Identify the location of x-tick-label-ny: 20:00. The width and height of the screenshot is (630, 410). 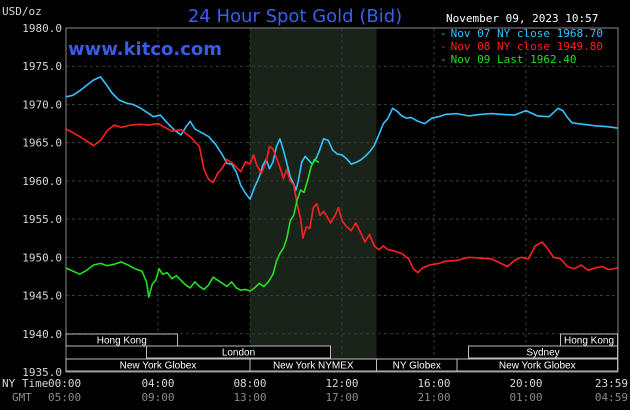
(525, 383).